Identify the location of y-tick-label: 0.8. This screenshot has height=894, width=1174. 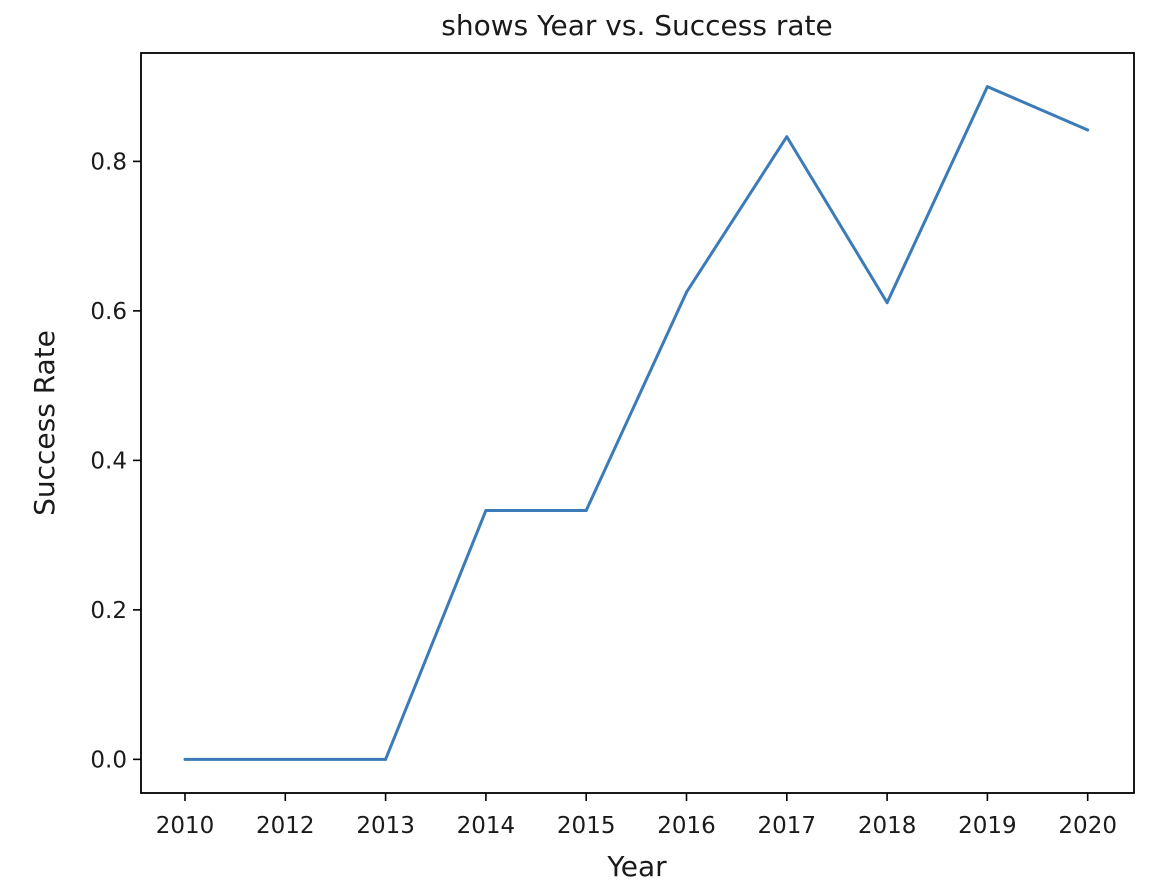
(108, 162).